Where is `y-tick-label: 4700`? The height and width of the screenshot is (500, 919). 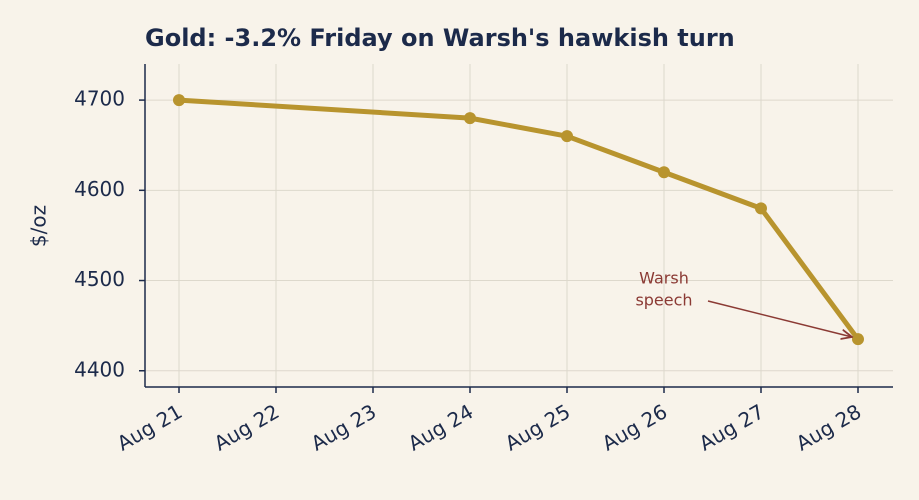 y-tick-label: 4700 is located at coordinates (99, 99).